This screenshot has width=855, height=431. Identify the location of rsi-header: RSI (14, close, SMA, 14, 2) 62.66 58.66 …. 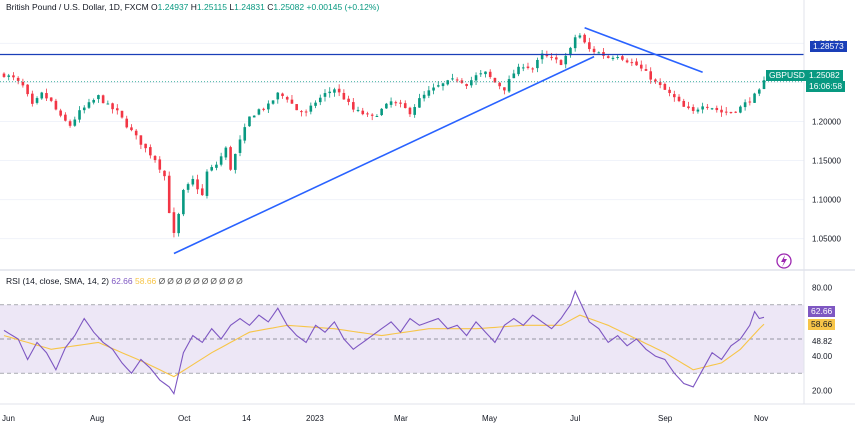
(125, 281).